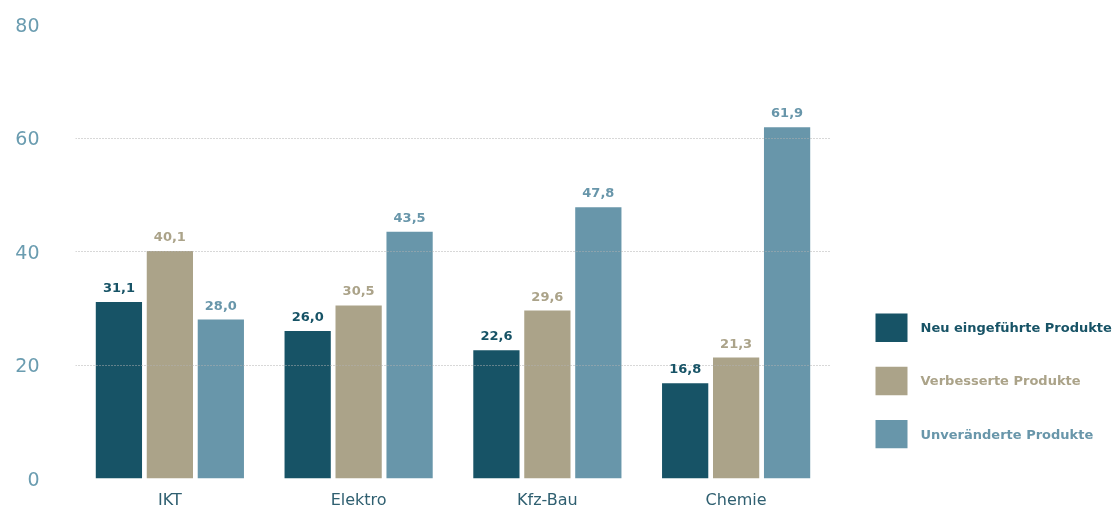 The width and height of the screenshot is (1112, 512). What do you see at coordinates (220, 305) in the screenshot?
I see `data-label: 28,0` at bounding box center [220, 305].